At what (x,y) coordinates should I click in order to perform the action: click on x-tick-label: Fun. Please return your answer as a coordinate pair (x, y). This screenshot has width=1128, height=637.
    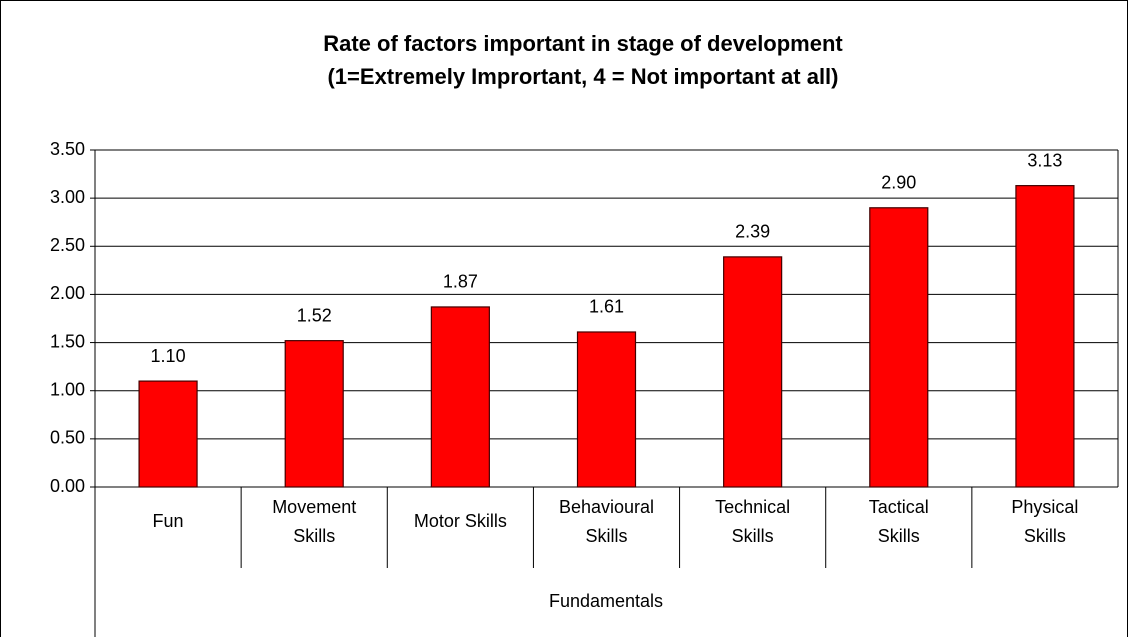
    Looking at the image, I should click on (168, 521).